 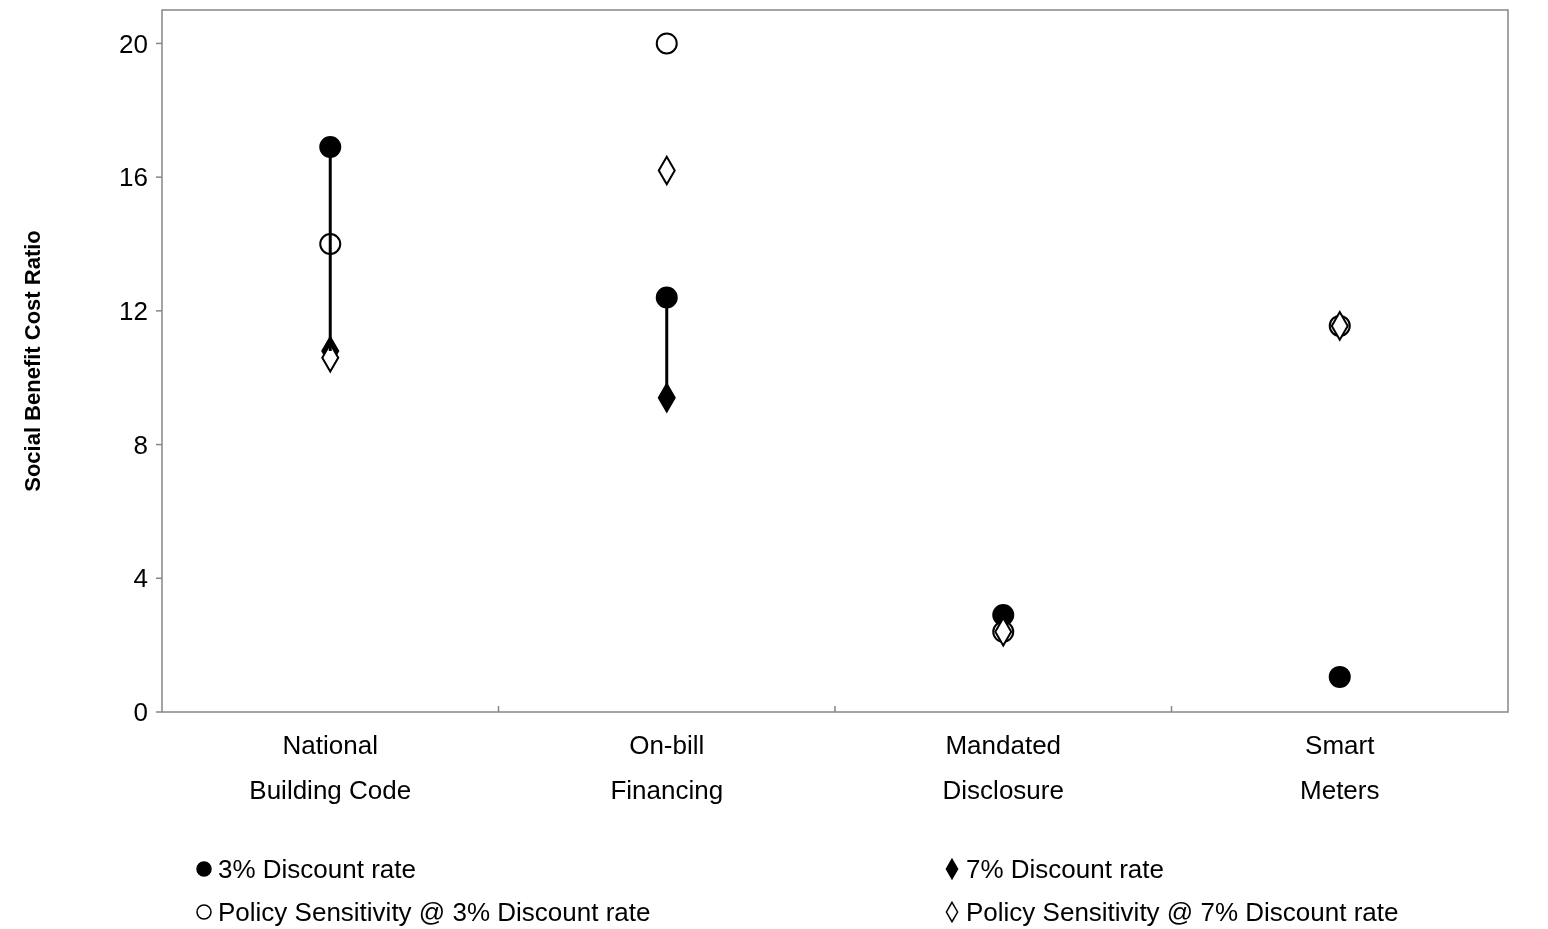 What do you see at coordinates (133, 310) in the screenshot?
I see `y-tick-label: 12` at bounding box center [133, 310].